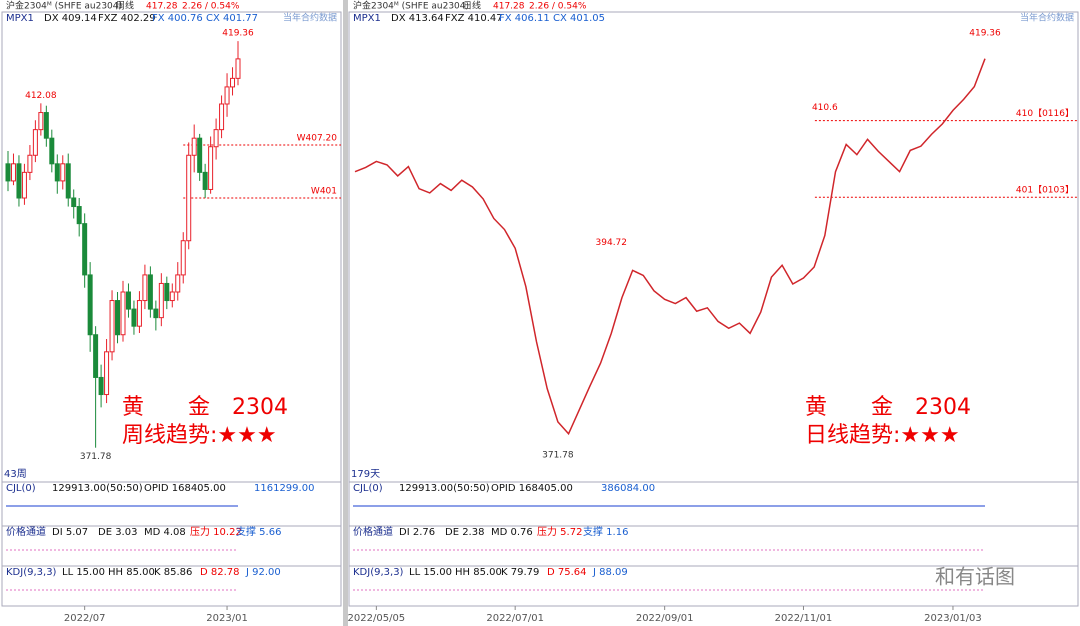 This screenshot has height=626, width=1080. I want to click on overlay-trend: 日线趋势:★★★, so click(882, 435).